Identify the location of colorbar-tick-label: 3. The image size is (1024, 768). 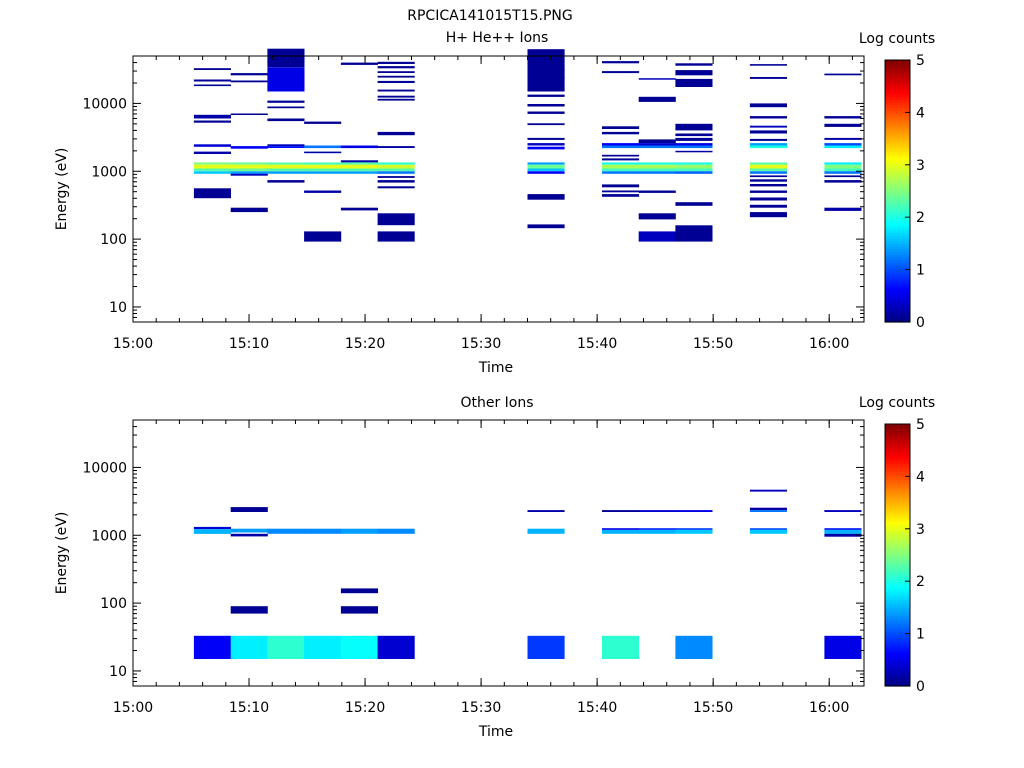
(920, 530).